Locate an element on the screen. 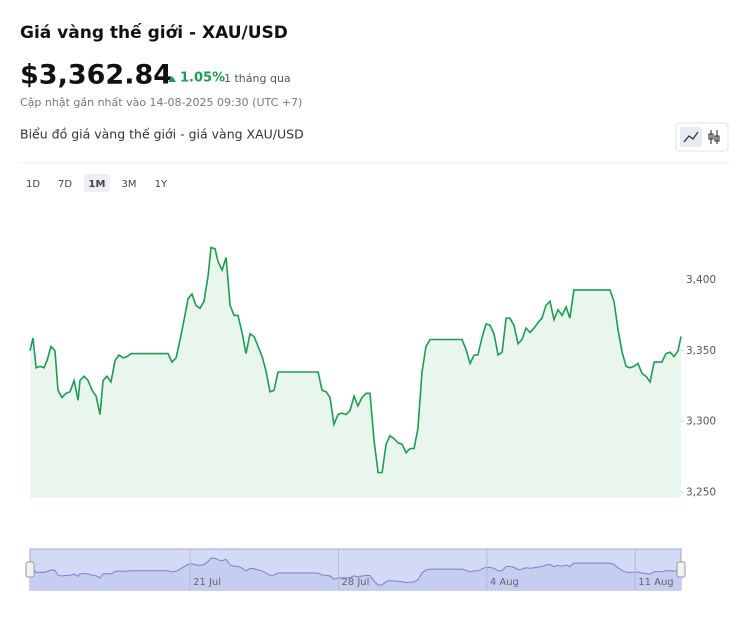 The image size is (750, 638). range-button: 1D is located at coordinates (33, 184).